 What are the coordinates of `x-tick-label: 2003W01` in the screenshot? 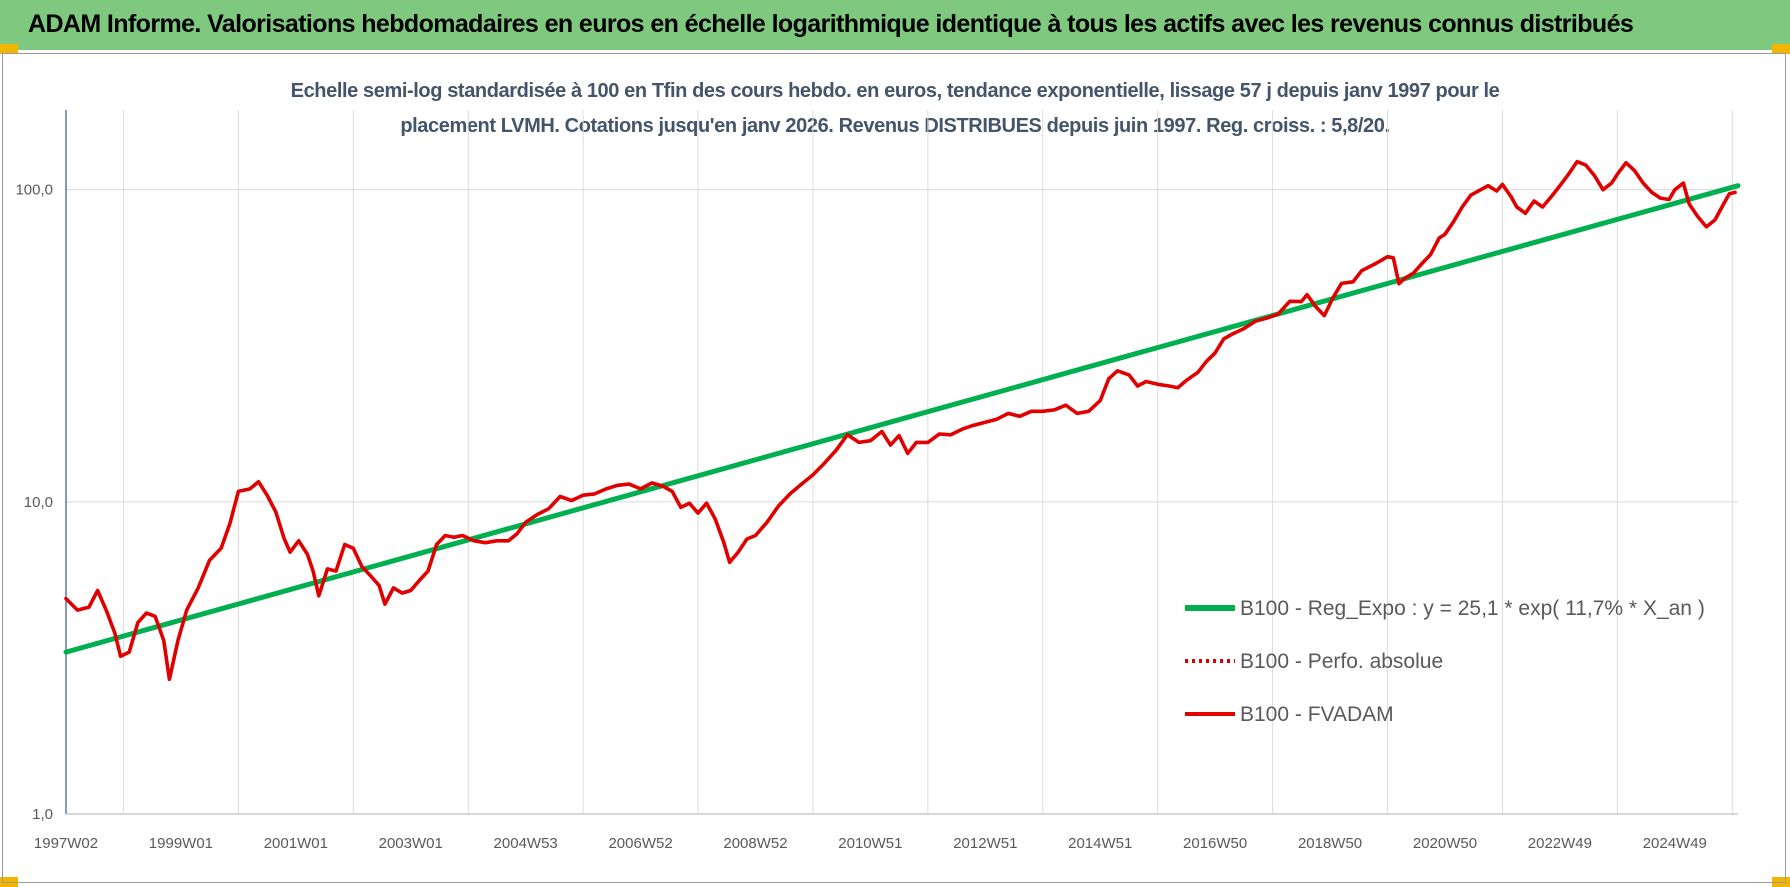 It's located at (411, 843).